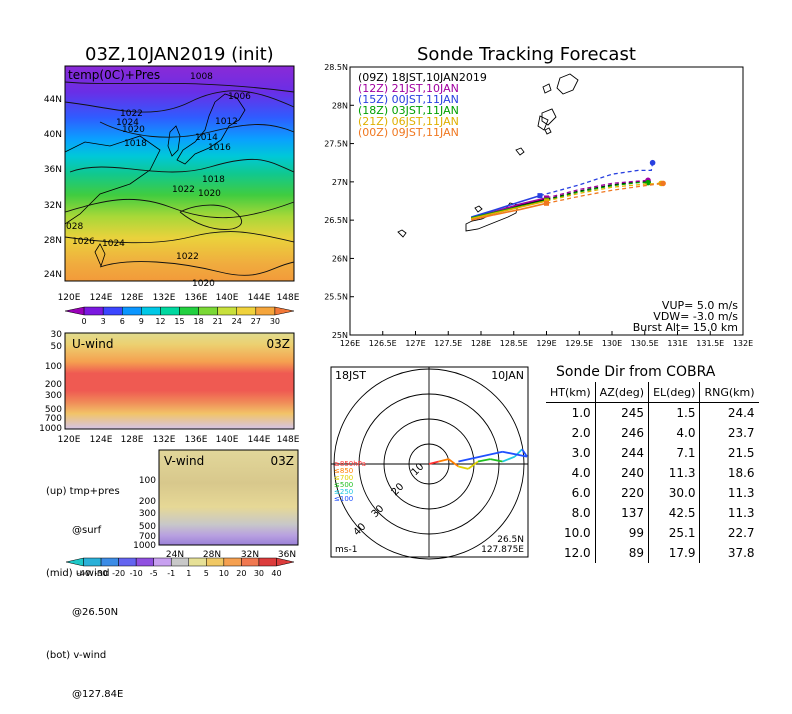 This screenshot has width=792, height=714. I want to click on kikai-coast, so click(548, 131).